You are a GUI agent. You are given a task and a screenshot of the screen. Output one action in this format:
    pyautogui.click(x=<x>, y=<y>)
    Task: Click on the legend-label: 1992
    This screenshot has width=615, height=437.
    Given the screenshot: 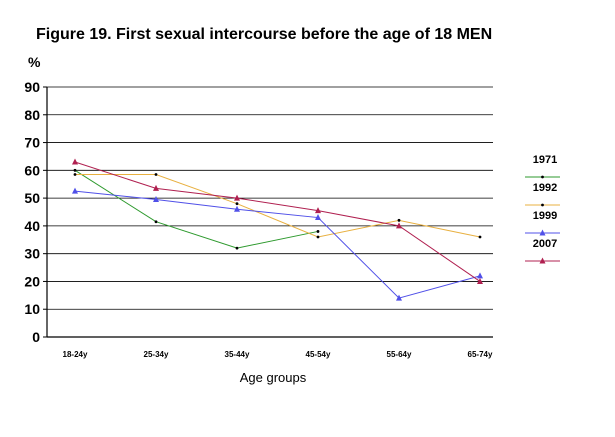 What is the action you would take?
    pyautogui.click(x=545, y=188)
    